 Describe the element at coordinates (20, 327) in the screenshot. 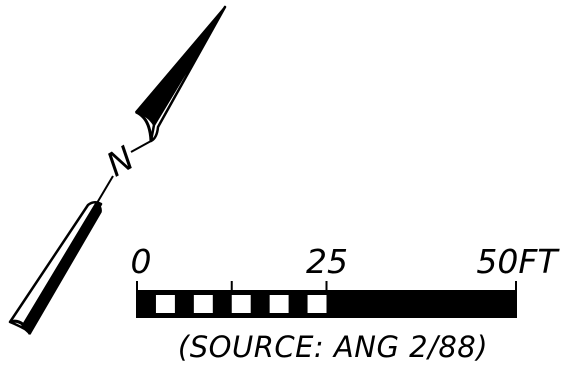

I see `north-arrow-tail-cap` at that location.